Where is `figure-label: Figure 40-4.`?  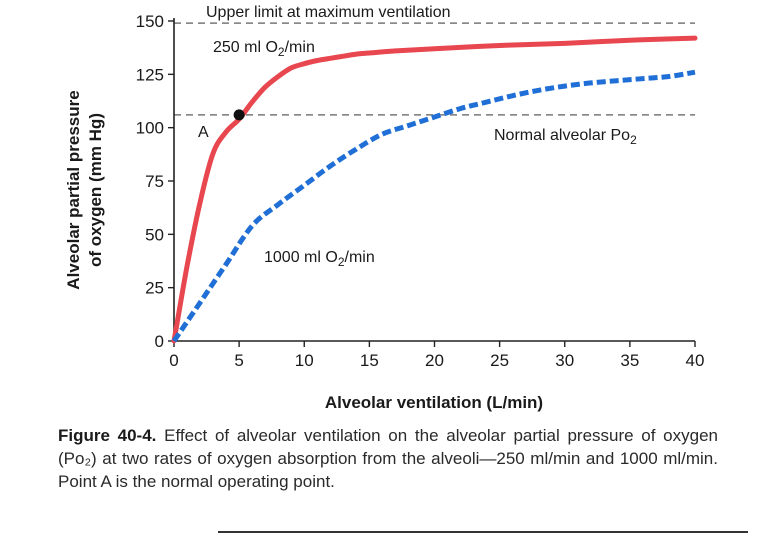
figure-label: Figure 40-4. is located at coordinates (107, 435).